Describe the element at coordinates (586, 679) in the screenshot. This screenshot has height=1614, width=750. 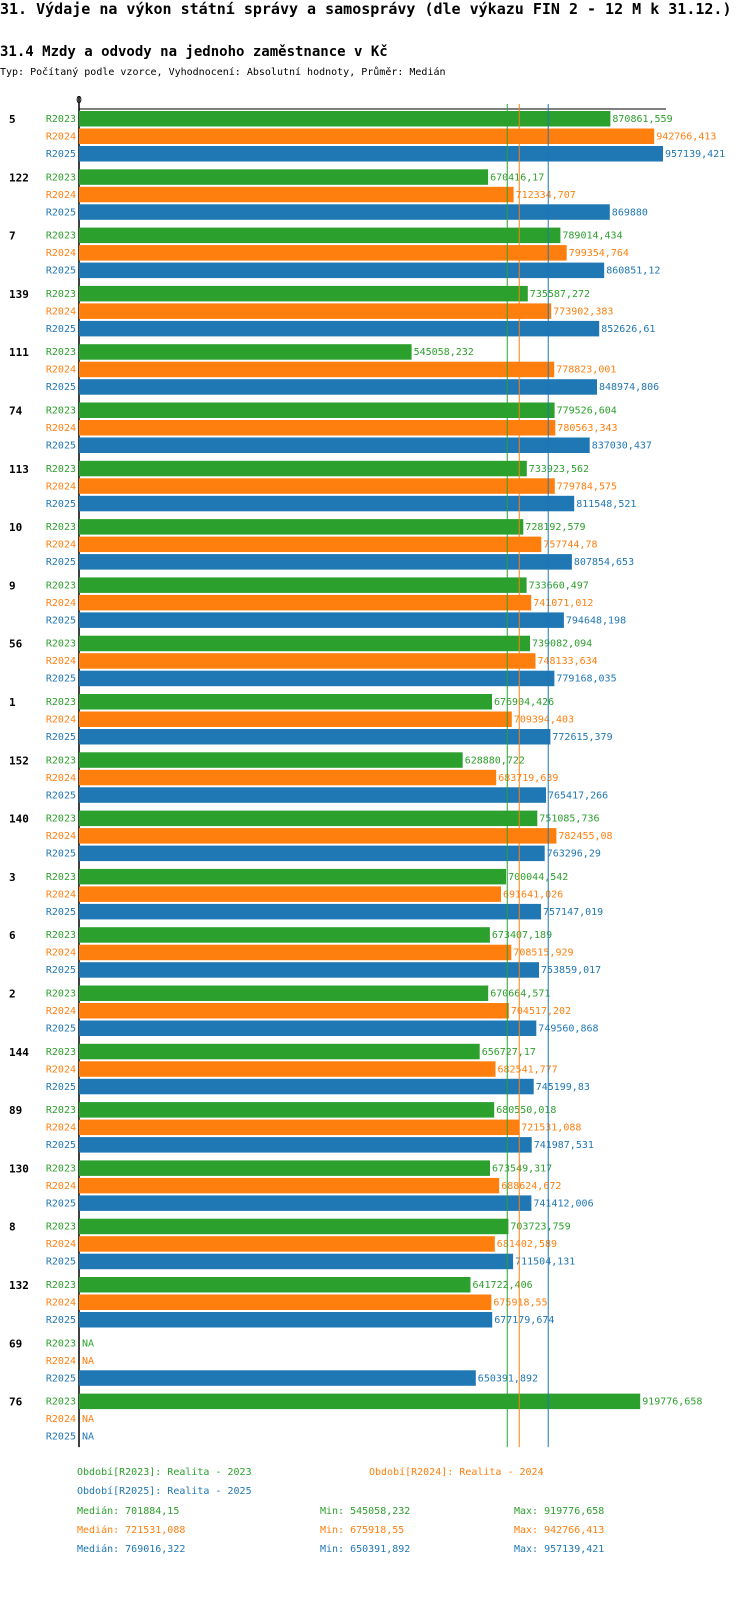
I see `data-label: 779168,035` at that location.